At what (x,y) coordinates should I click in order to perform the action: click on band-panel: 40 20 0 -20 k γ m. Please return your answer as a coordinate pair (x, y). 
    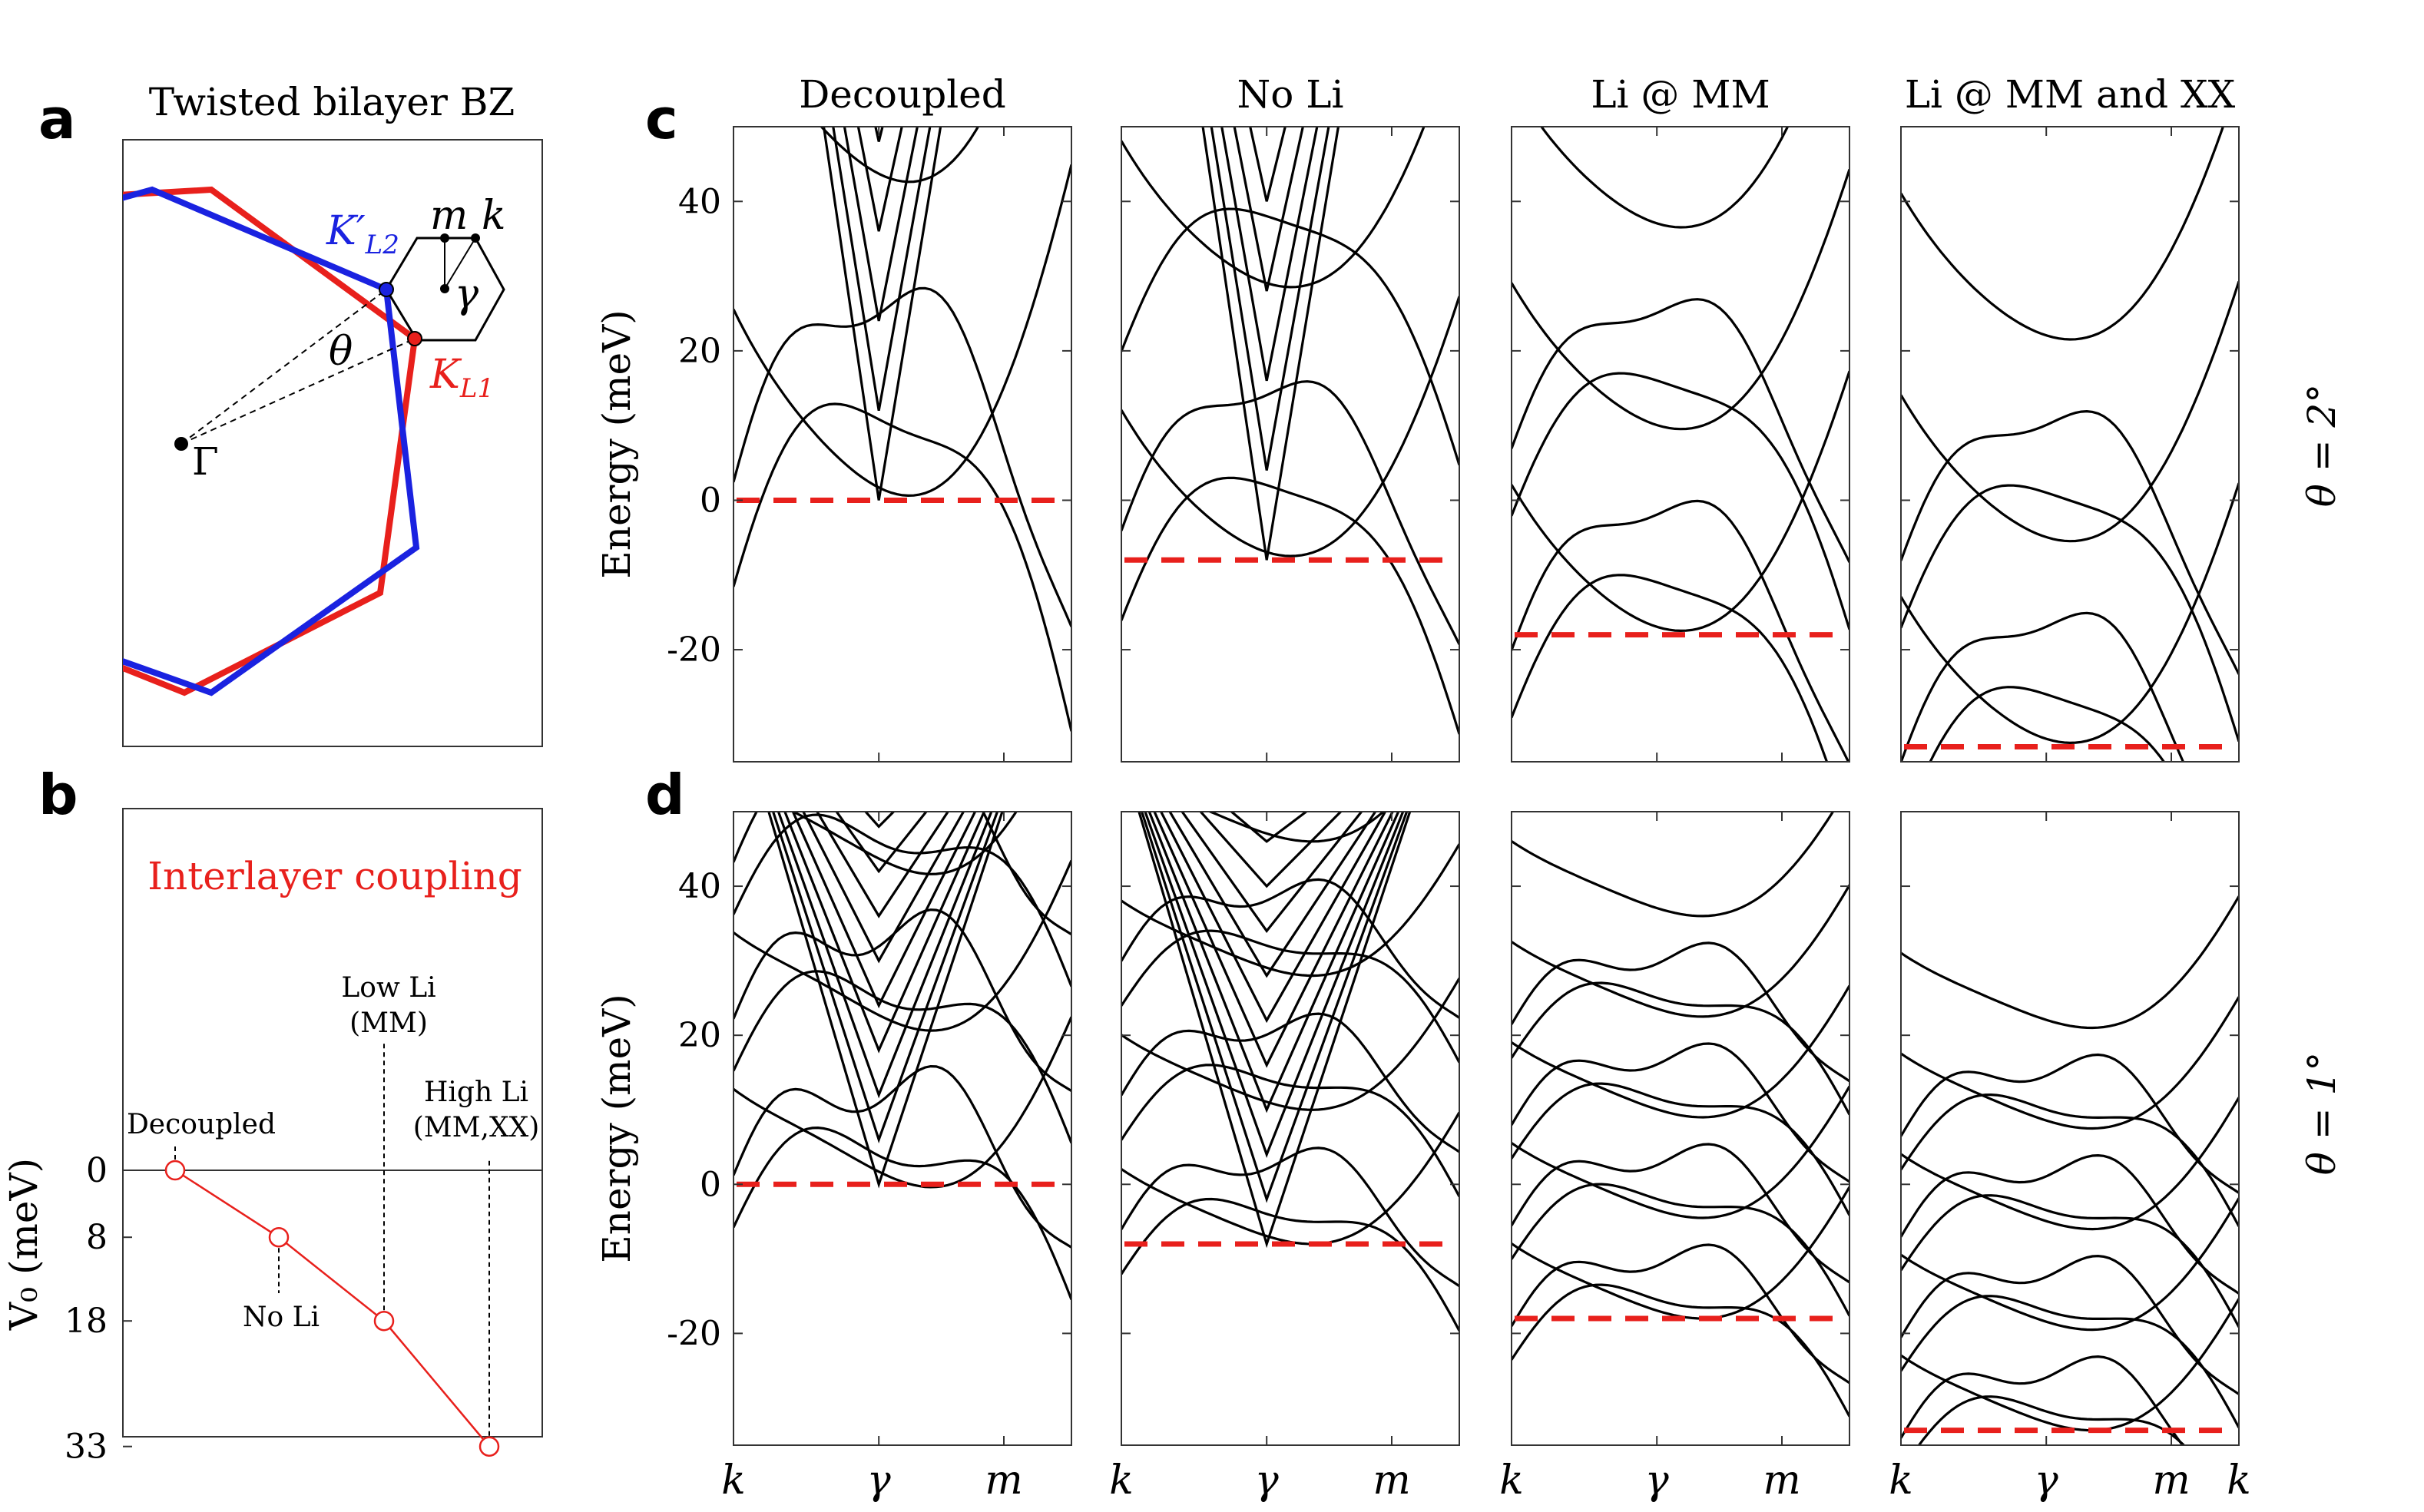
    Looking at the image, I should click on (870, 1157).